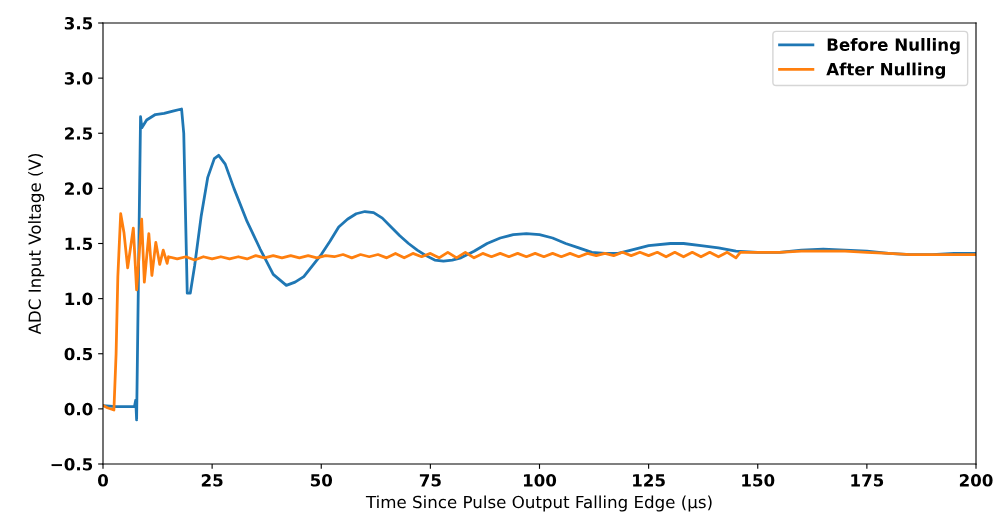 Image resolution: width=1007 pixels, height=521 pixels. What do you see at coordinates (886, 70) in the screenshot?
I see `legend-label: After Nulling` at bounding box center [886, 70].